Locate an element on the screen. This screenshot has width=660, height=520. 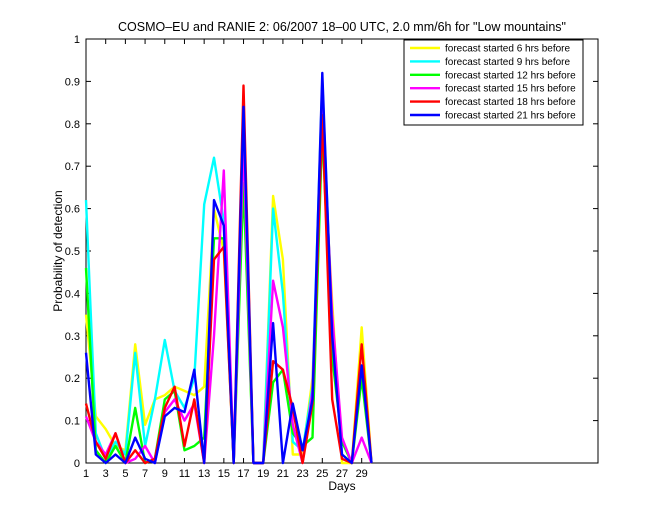
x-tick-label: 5 is located at coordinates (125, 474).